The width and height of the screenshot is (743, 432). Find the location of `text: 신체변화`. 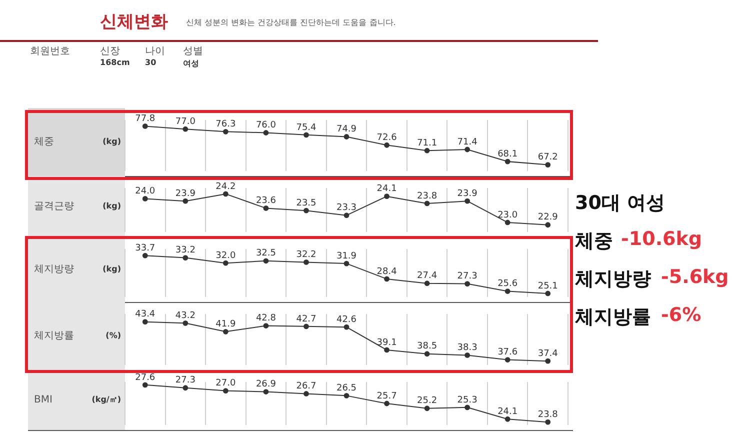

text: 신체변화 is located at coordinates (134, 22).